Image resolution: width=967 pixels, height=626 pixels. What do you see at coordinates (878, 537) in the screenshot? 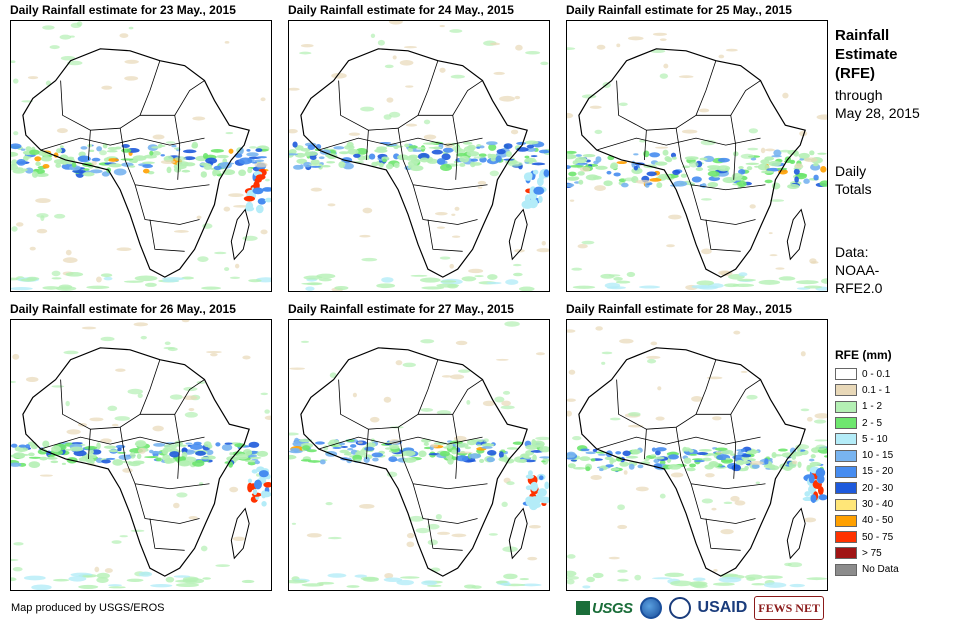
I see `legend-label: 50 - 75` at bounding box center [878, 537].